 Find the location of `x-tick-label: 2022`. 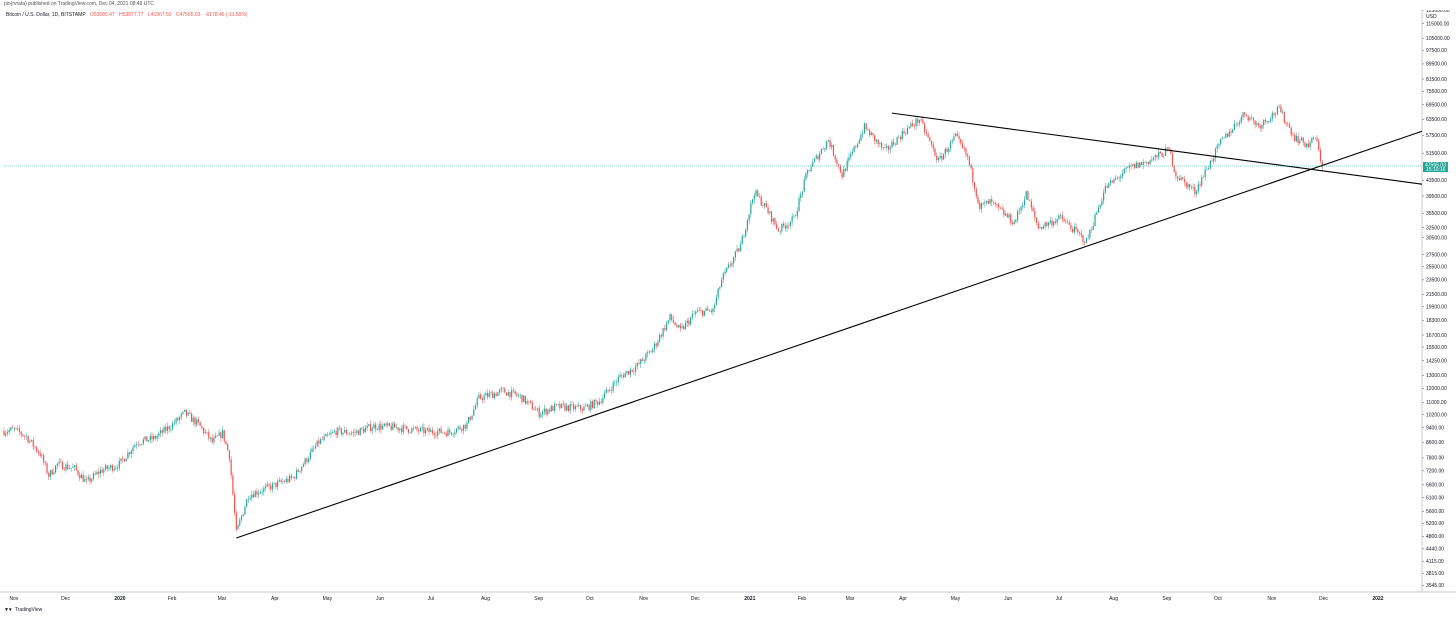

x-tick-label: 2022 is located at coordinates (1377, 599).